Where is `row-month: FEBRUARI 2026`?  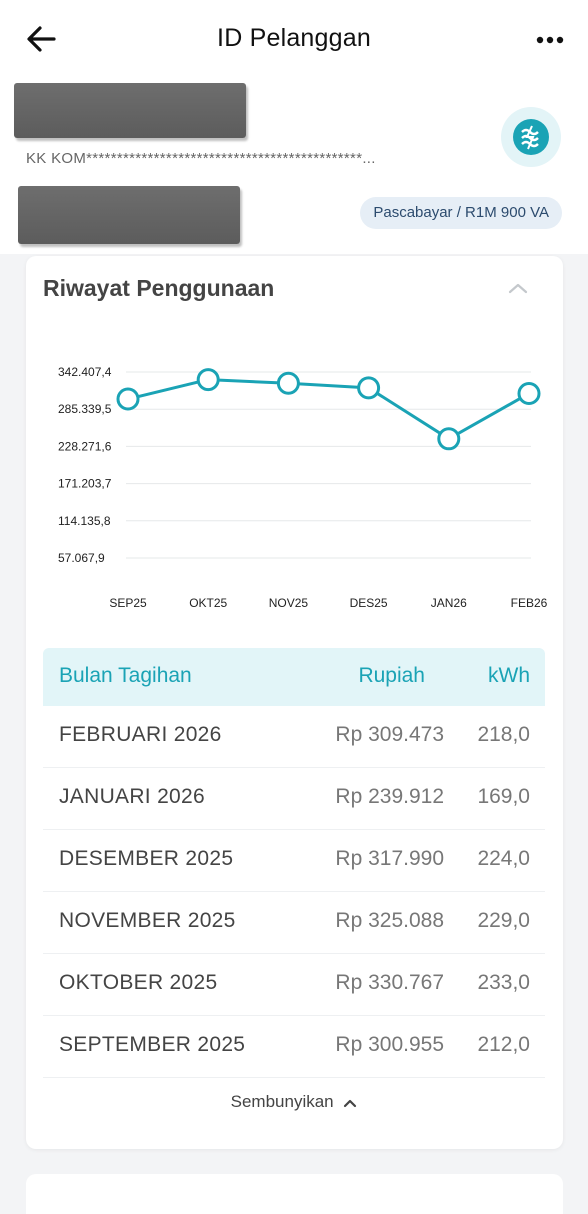 row-month: FEBRUARI 2026 is located at coordinates (140, 734).